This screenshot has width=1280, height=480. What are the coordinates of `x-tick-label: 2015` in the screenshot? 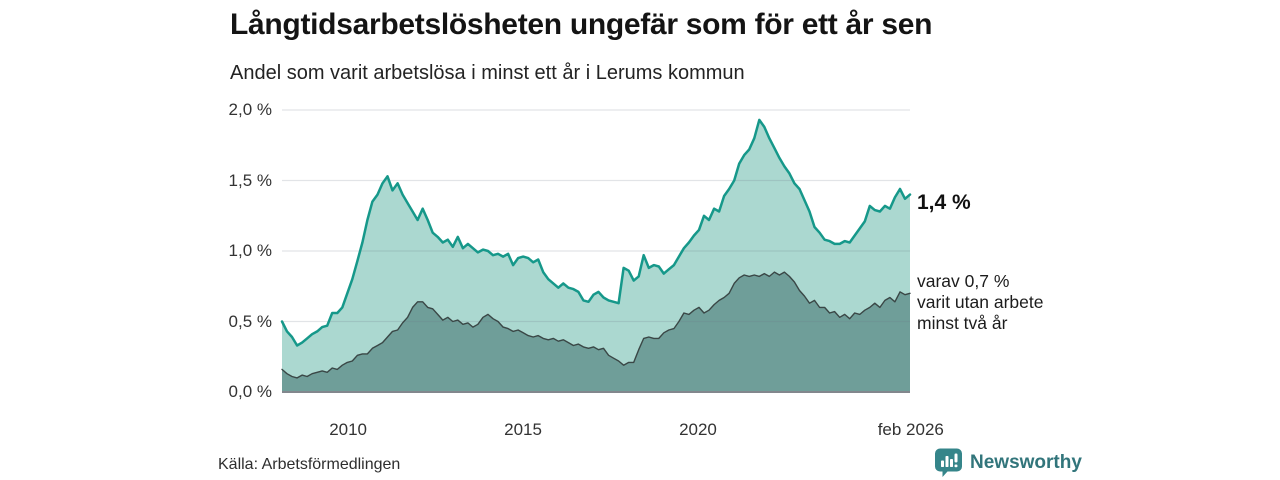 It's located at (523, 429).